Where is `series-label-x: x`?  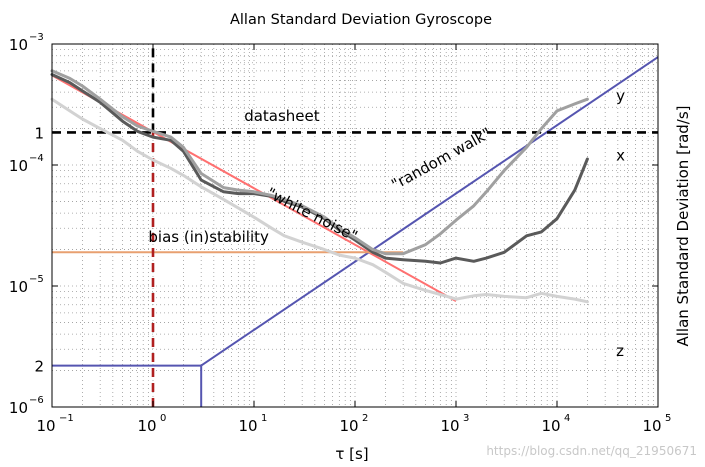
series-label-x: x is located at coordinates (620, 155).